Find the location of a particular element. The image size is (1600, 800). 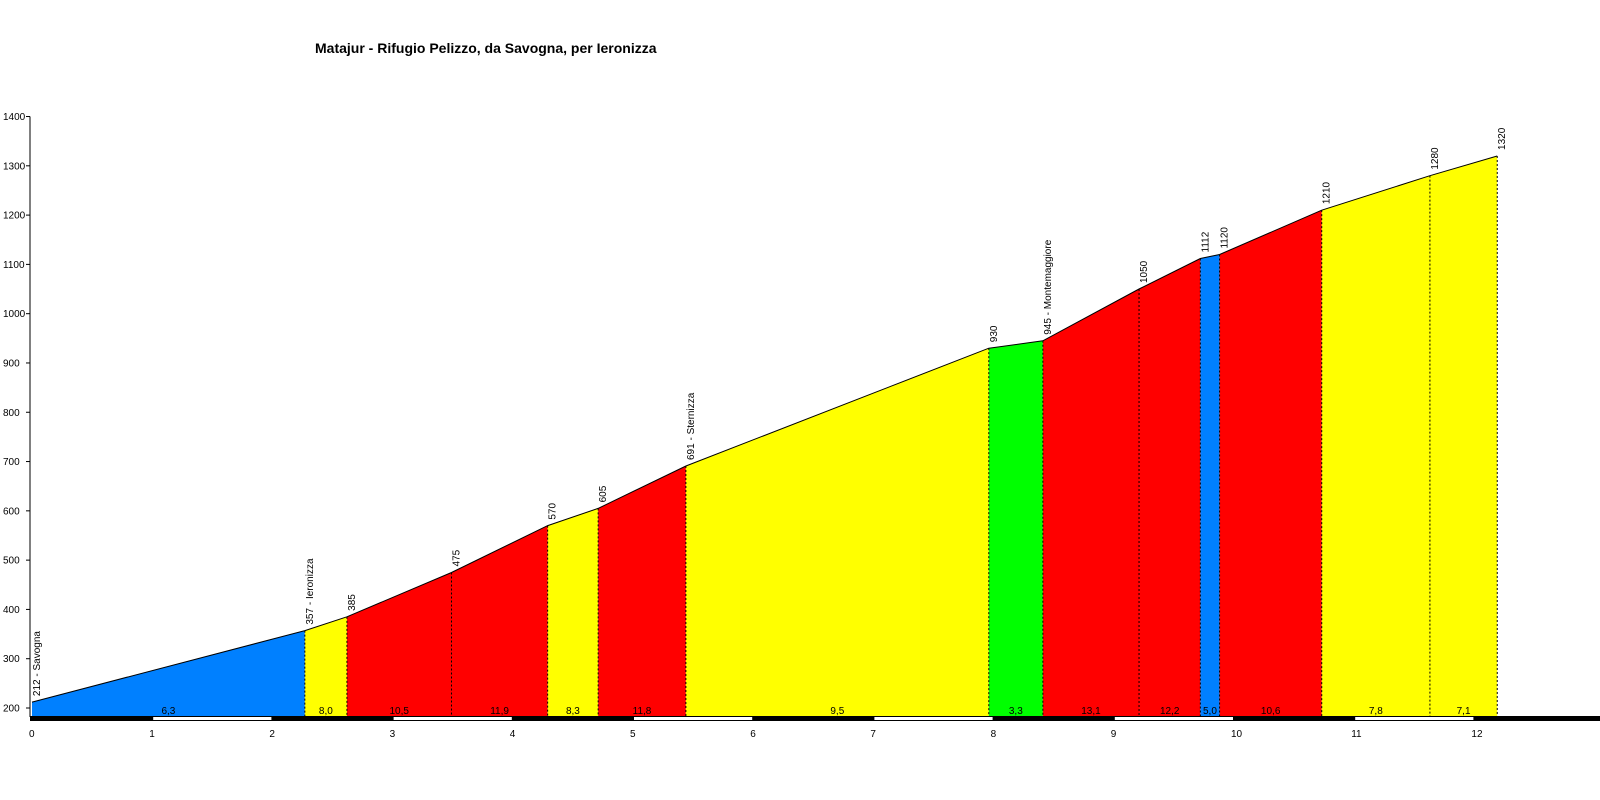

x-tick-label-0: 0 is located at coordinates (32, 734).